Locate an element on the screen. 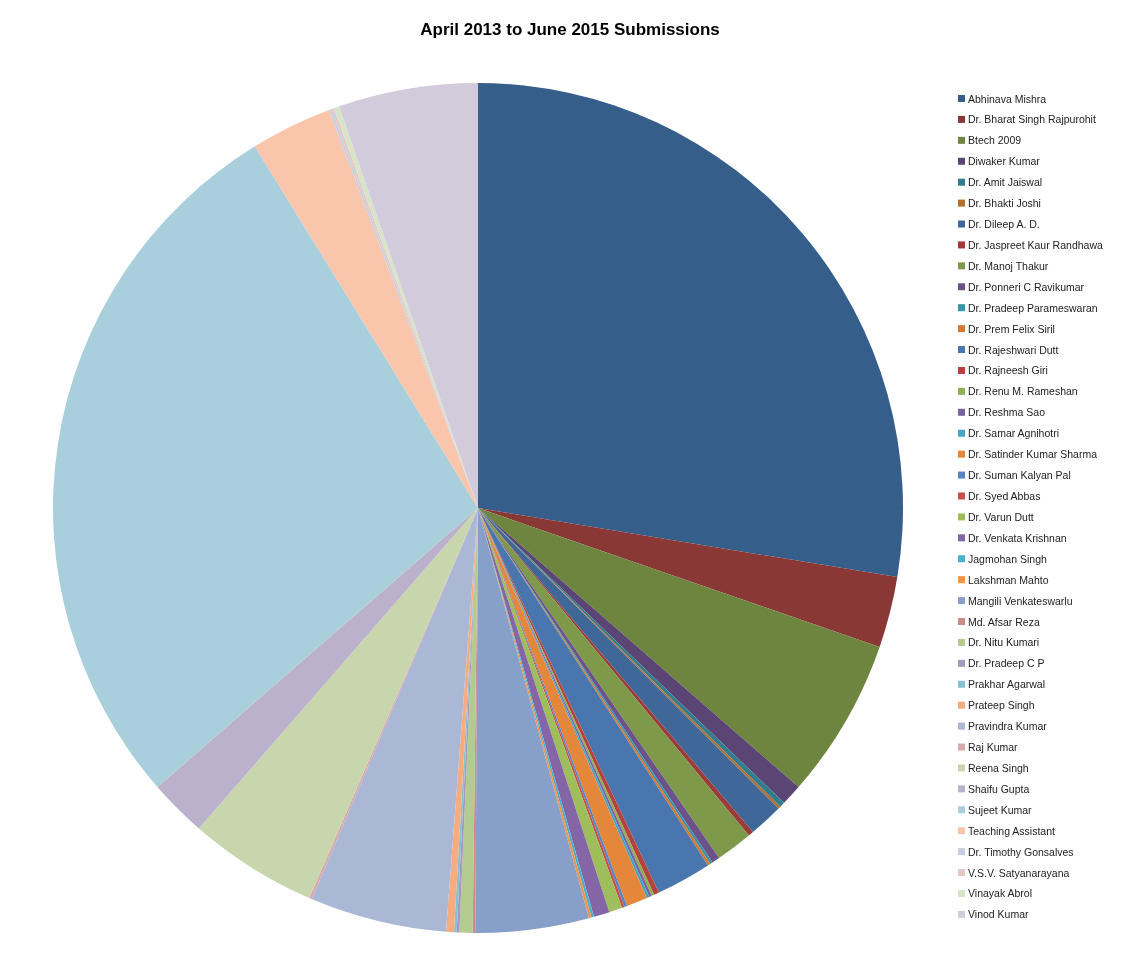  legend-label: Dr. Manoj Thakur is located at coordinates (1008, 265).